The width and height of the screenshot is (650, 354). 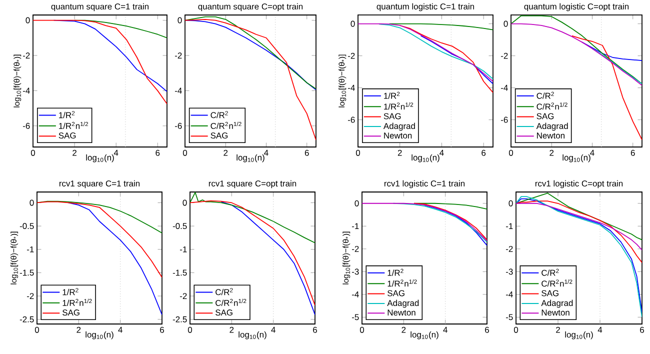 I want to click on chart-title: quantum logistic C=opt train, so click(x=576, y=7).